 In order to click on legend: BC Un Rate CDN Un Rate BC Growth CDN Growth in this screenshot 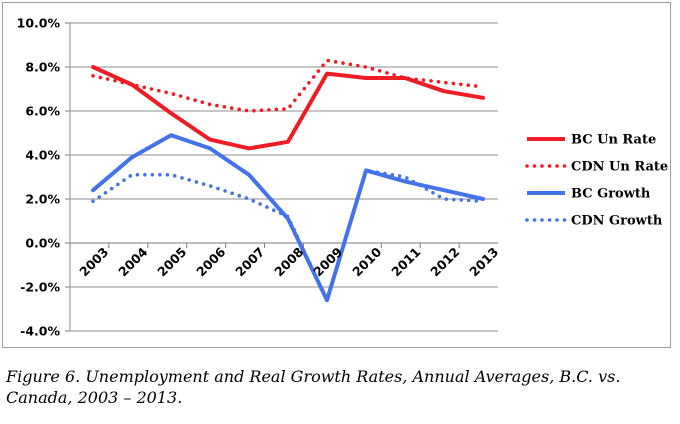, I will do `click(596, 181)`.